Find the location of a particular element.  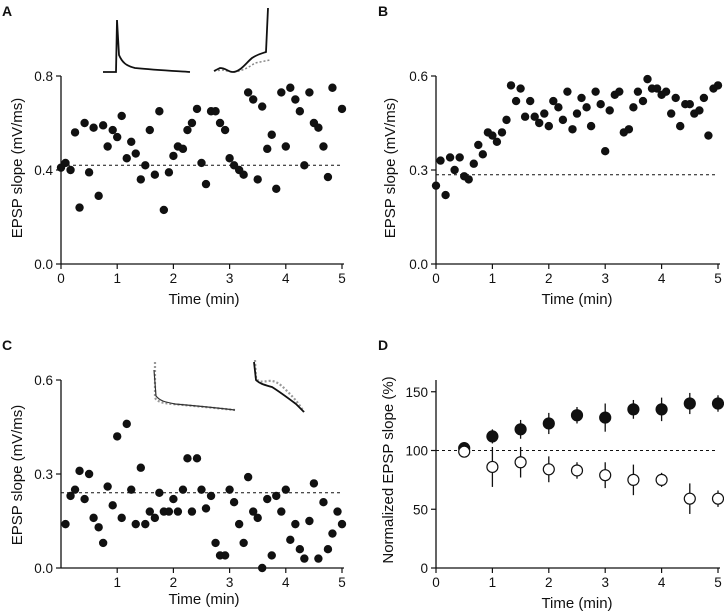

xlabel-b: Time (min) is located at coordinates (576, 299).